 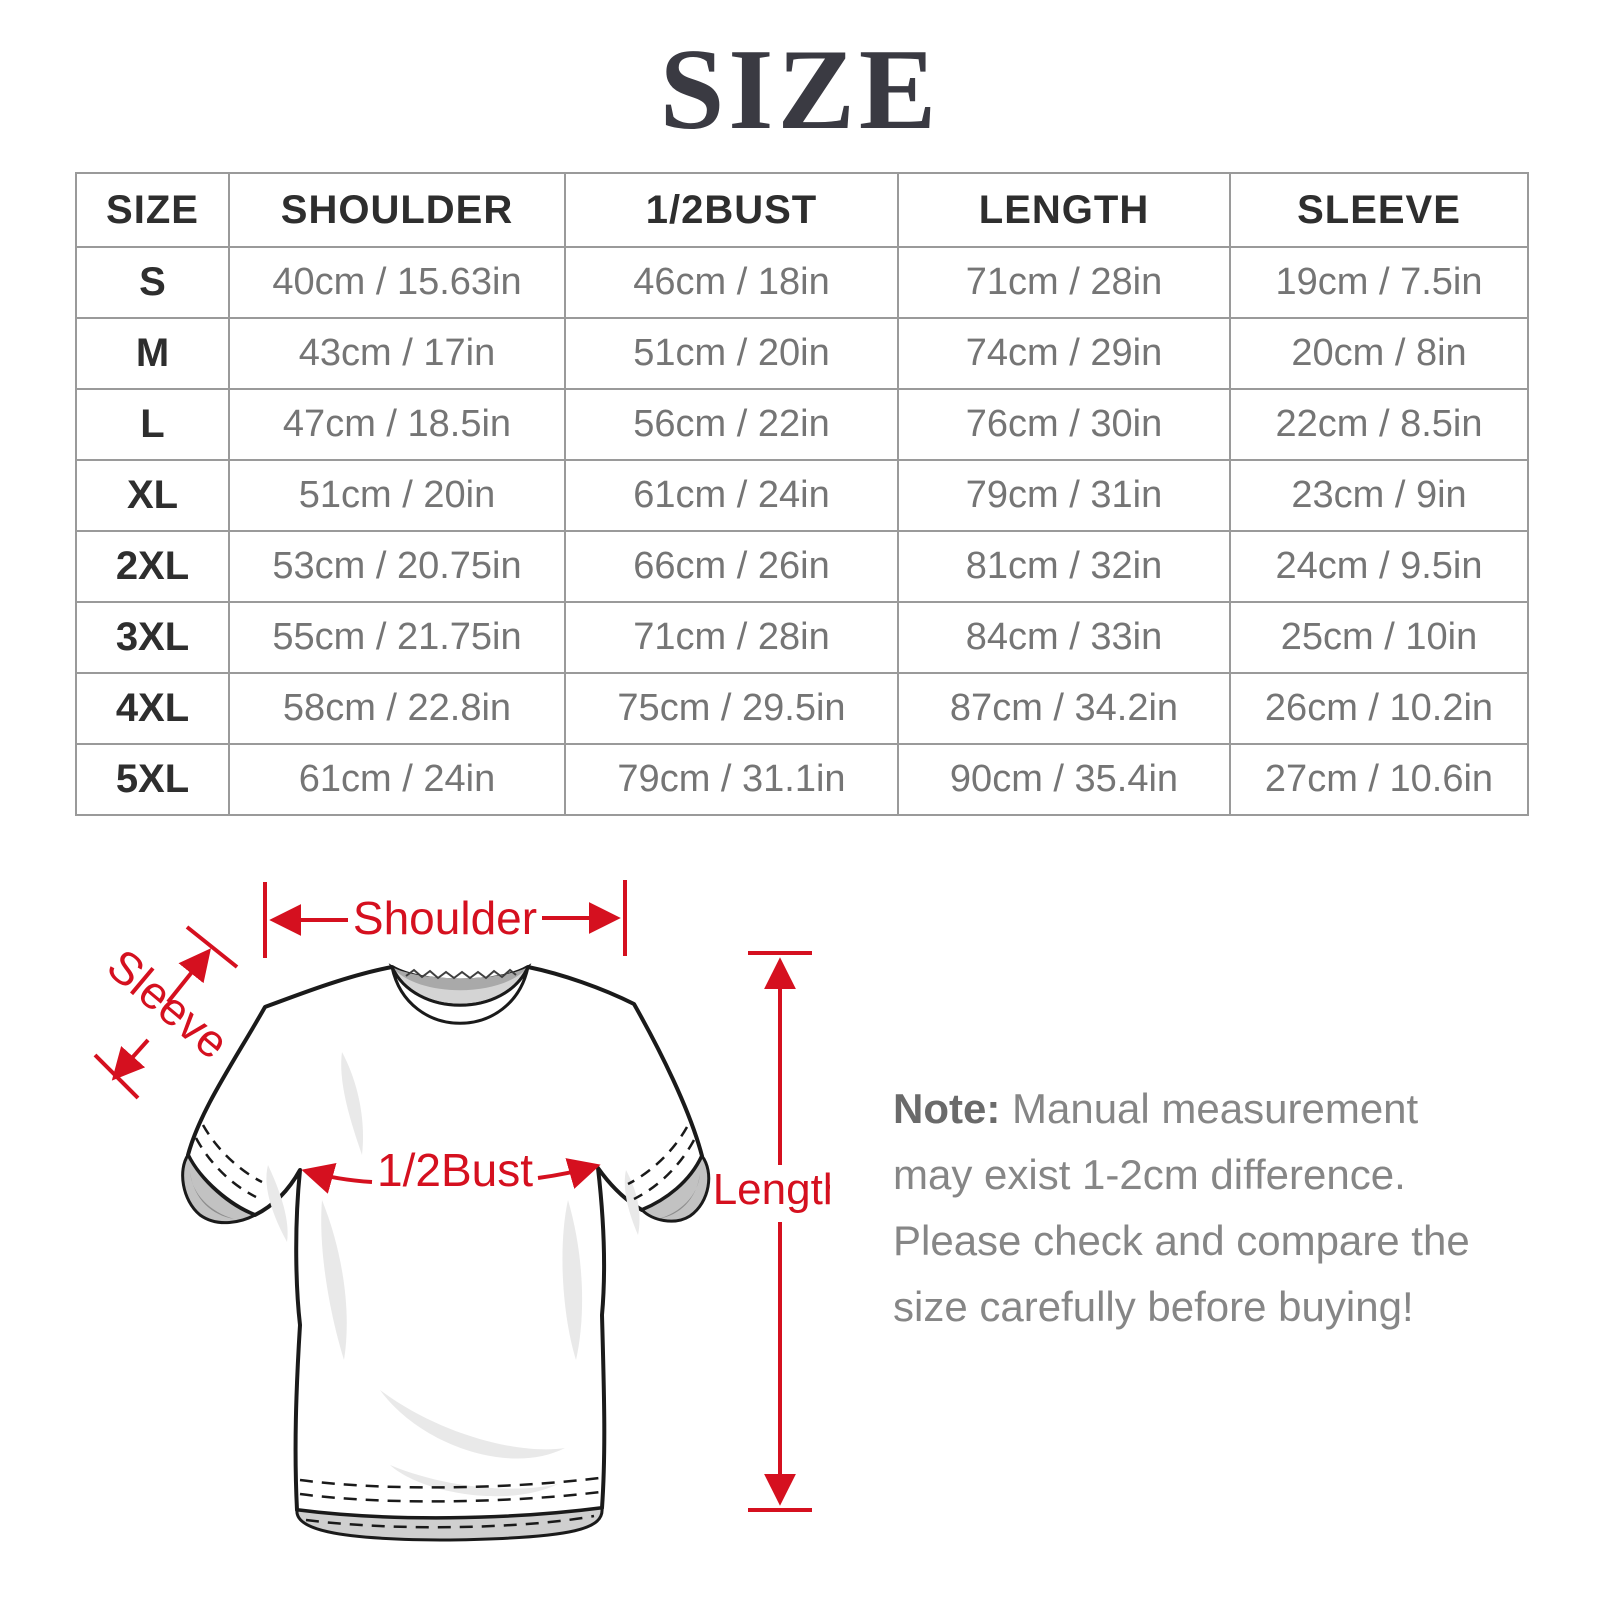 What do you see at coordinates (780, 1231) in the screenshot?
I see `length-dimension` at bounding box center [780, 1231].